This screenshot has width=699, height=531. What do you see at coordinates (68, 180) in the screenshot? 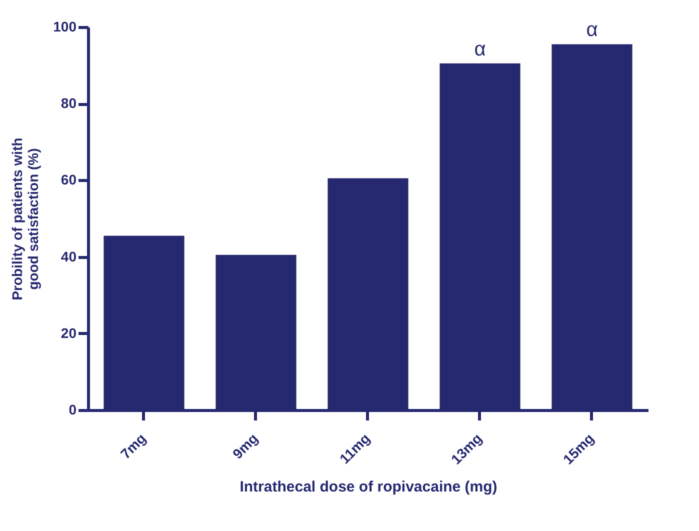
I see `y-tick-label: 60` at bounding box center [68, 180].